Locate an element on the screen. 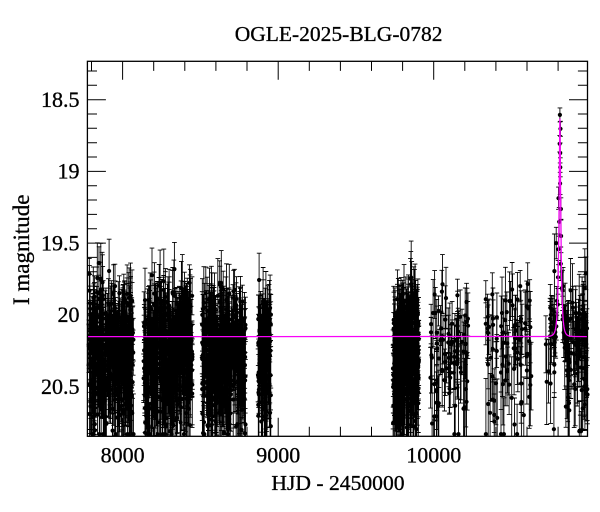  svg-text: OGLE-2025-BLG-0782 is located at coordinates (339, 34).